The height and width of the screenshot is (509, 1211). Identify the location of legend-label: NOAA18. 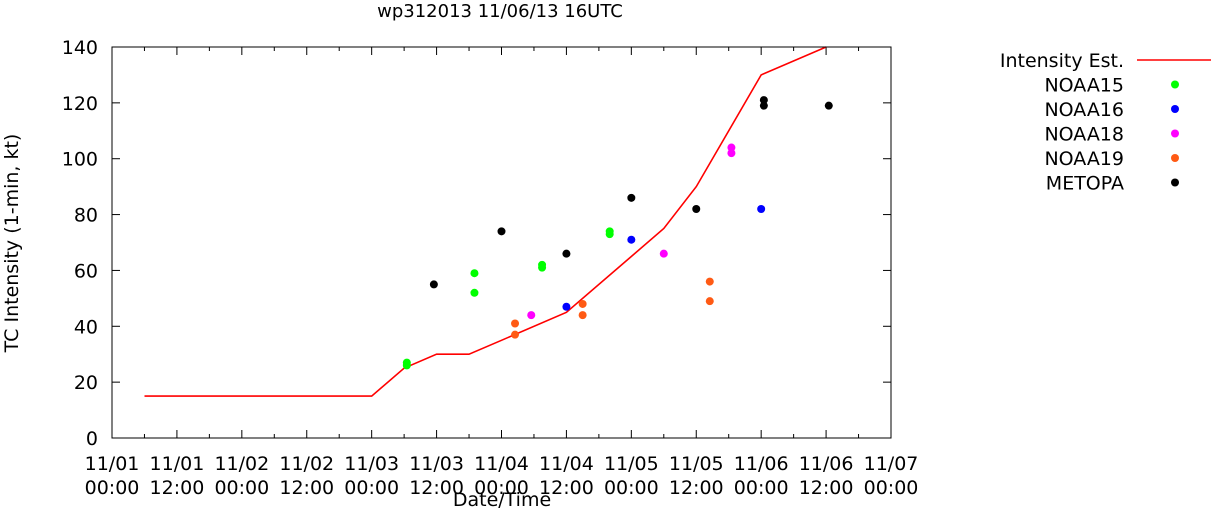
(1084, 135).